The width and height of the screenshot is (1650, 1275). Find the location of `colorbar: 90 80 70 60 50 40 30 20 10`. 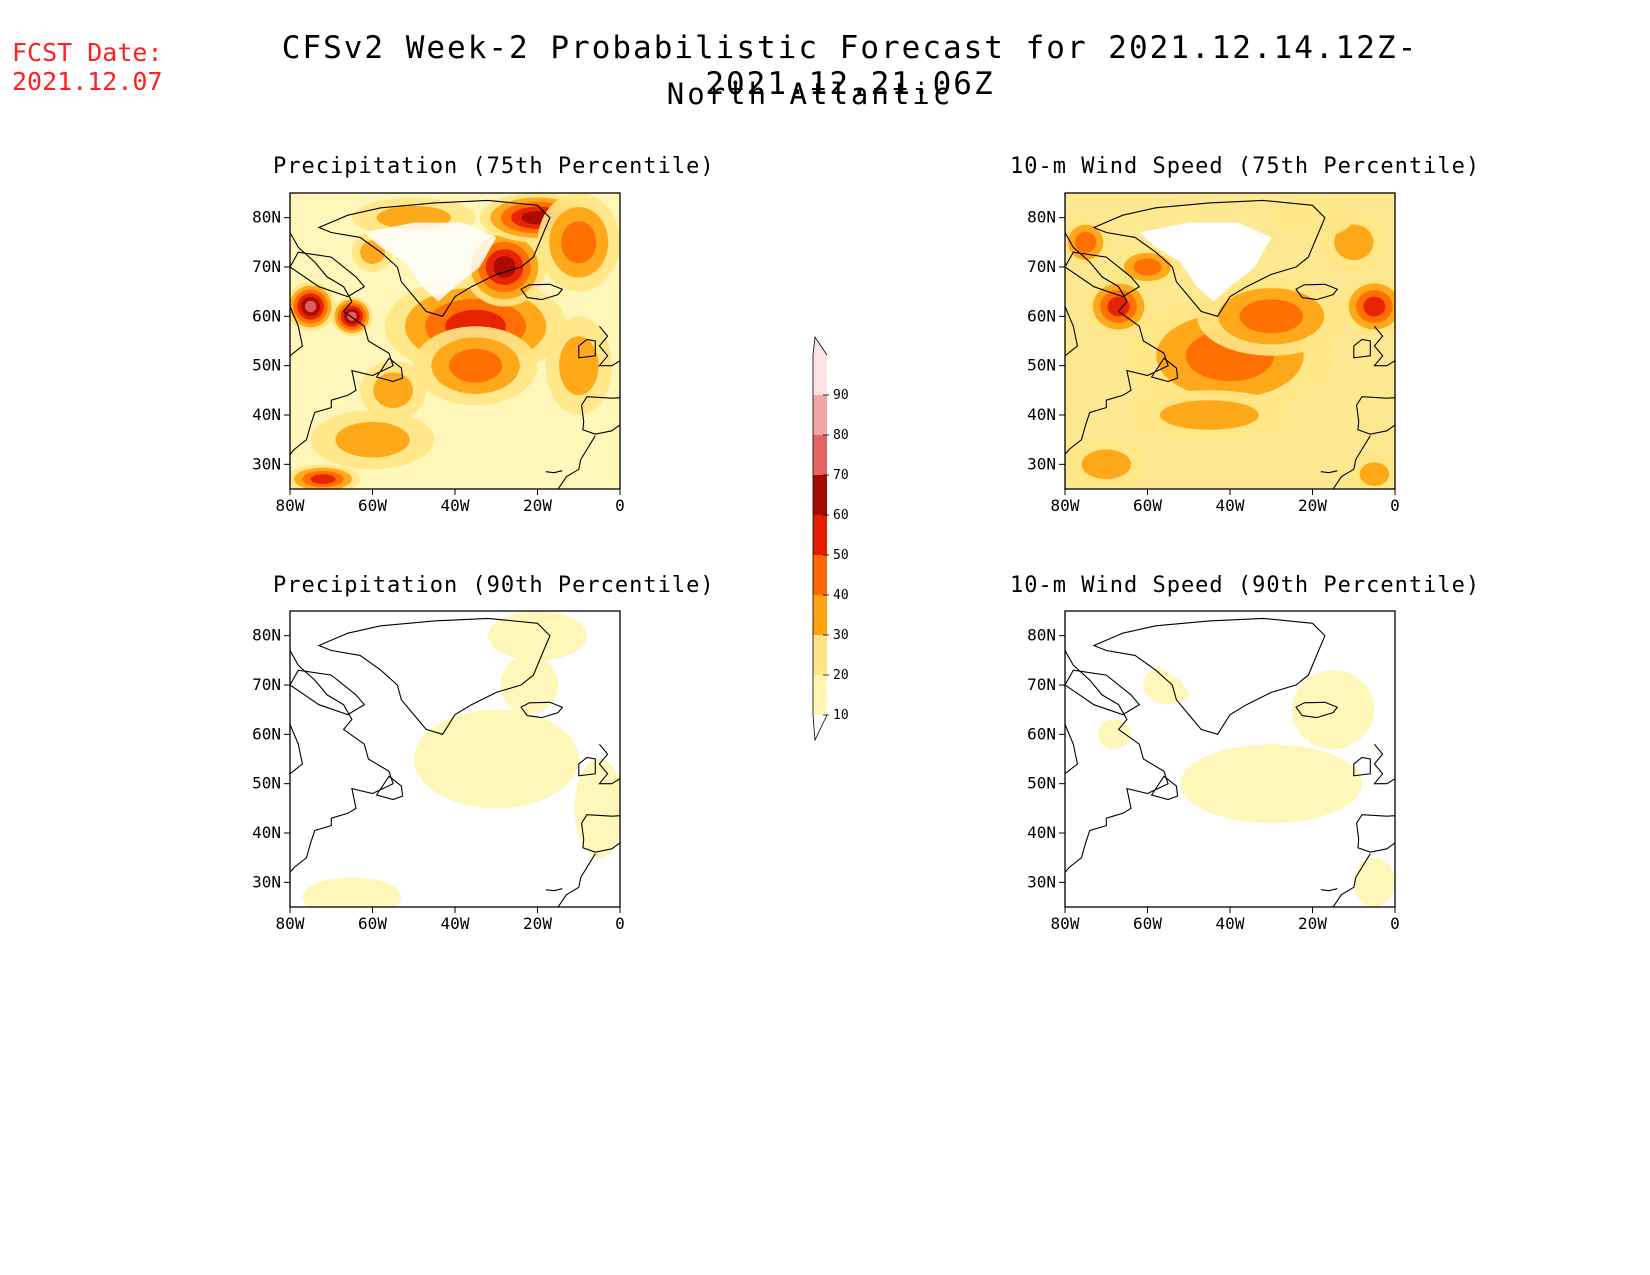

colorbar: 90 80 70 60 50 40 30 20 10 is located at coordinates (830, 538).